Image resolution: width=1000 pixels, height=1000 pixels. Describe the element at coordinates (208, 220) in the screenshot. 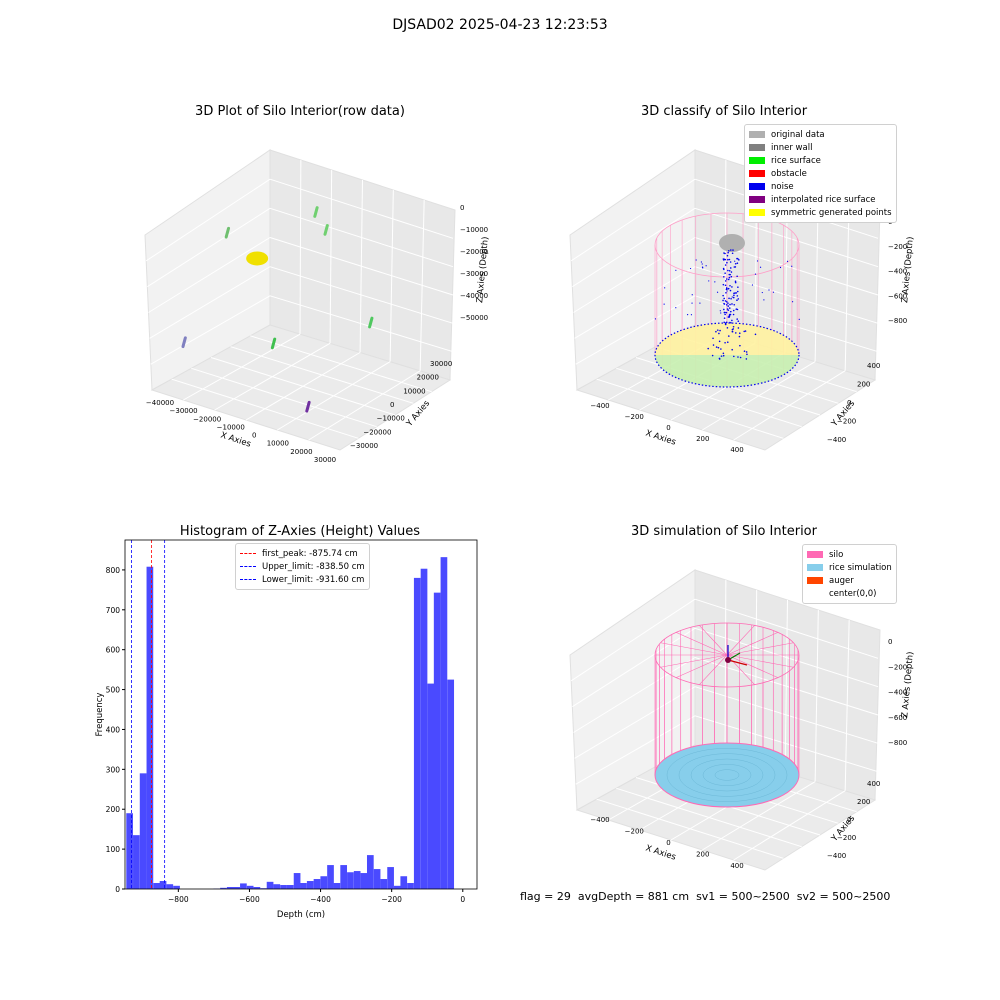

I see `raw-grid-line` at that location.